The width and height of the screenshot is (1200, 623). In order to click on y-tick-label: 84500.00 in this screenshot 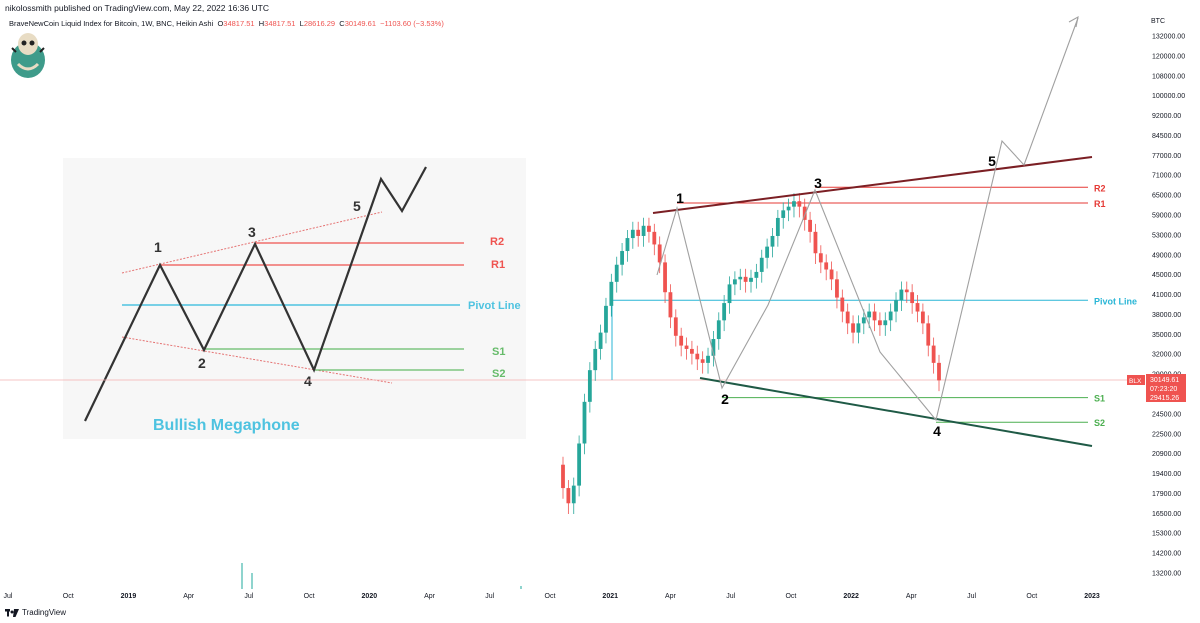, I will do `click(1166, 136)`.